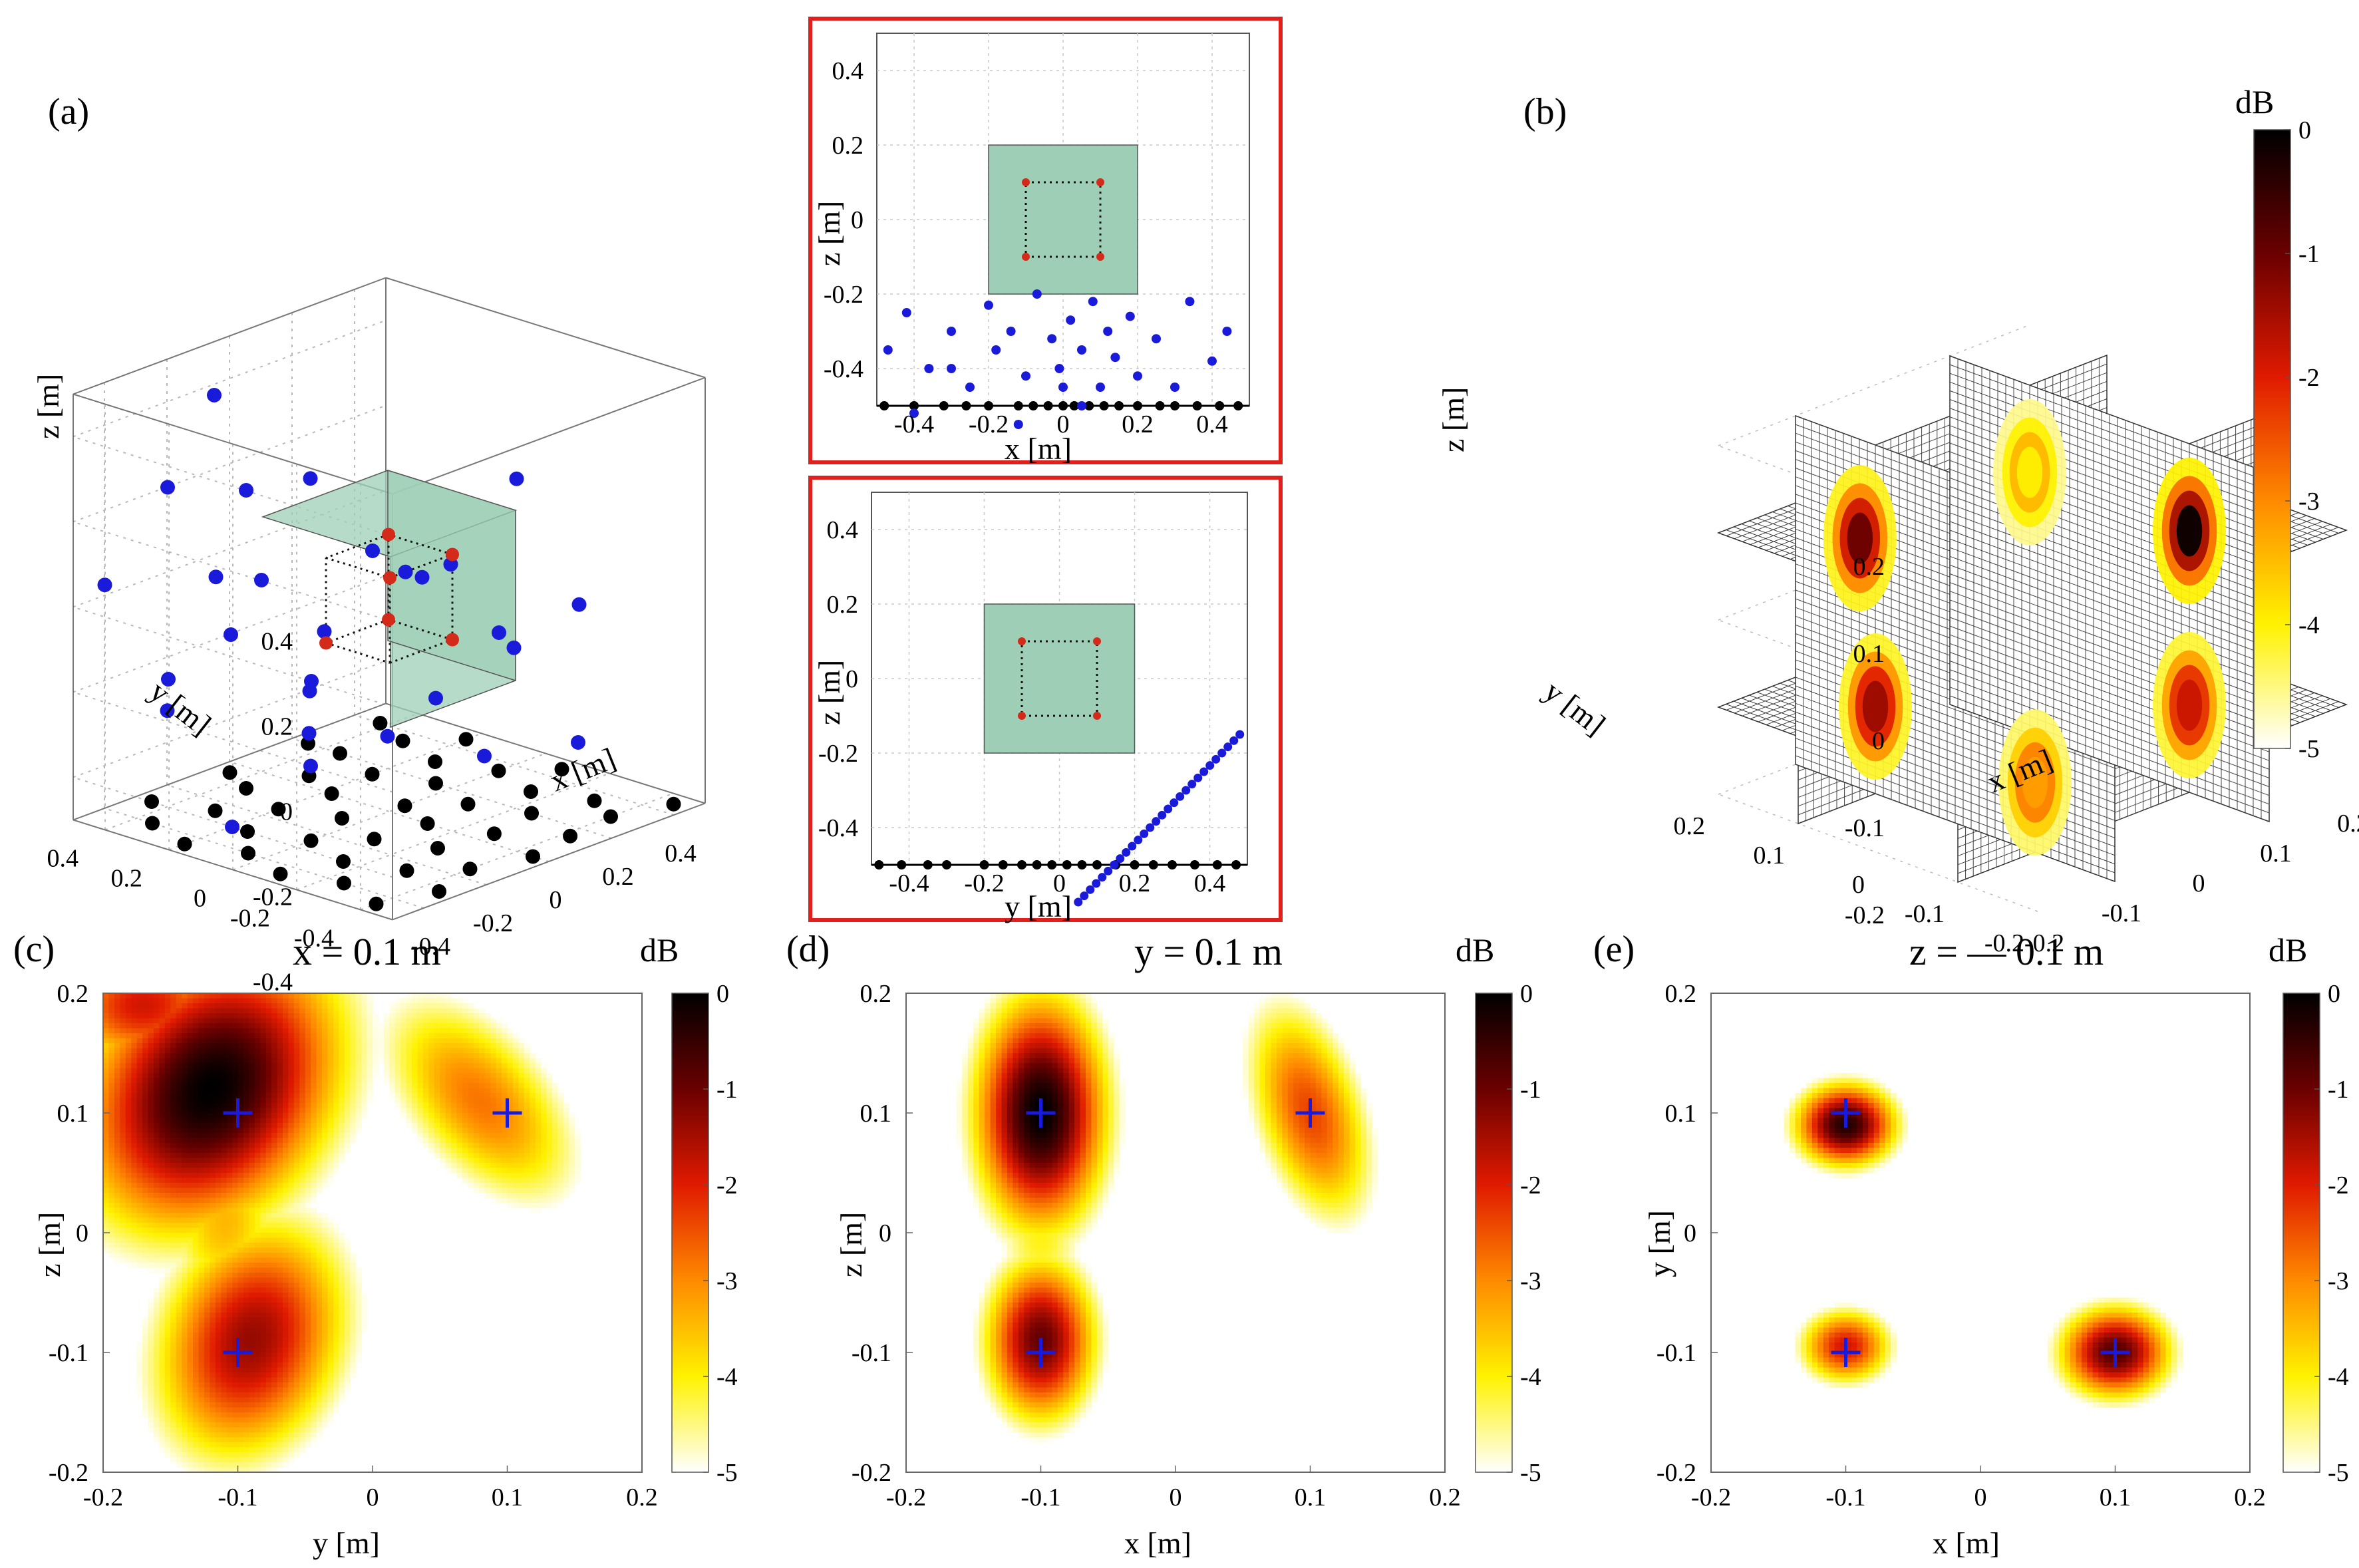 The height and width of the screenshot is (1568, 2359). Describe the element at coordinates (2109, 432) in the screenshot. I see `slice-grid-line` at that location.